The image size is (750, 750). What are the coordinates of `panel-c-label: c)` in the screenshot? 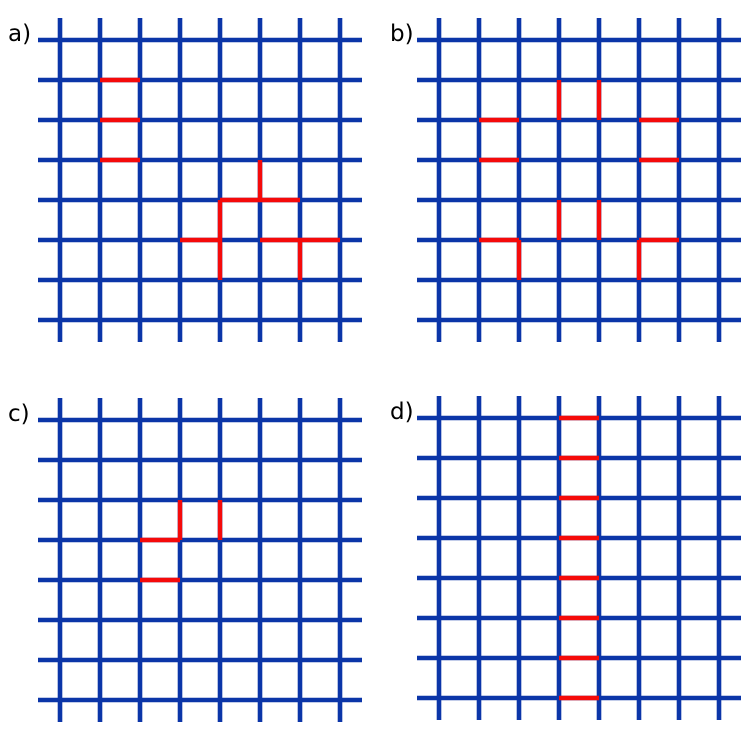 It's located at (19, 414).